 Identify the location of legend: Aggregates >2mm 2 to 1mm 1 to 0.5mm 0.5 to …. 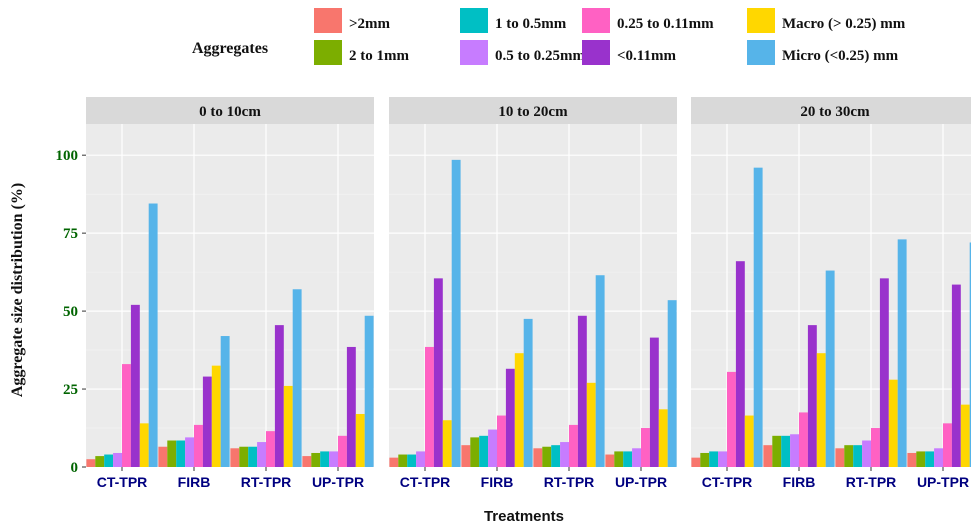
(549, 36).